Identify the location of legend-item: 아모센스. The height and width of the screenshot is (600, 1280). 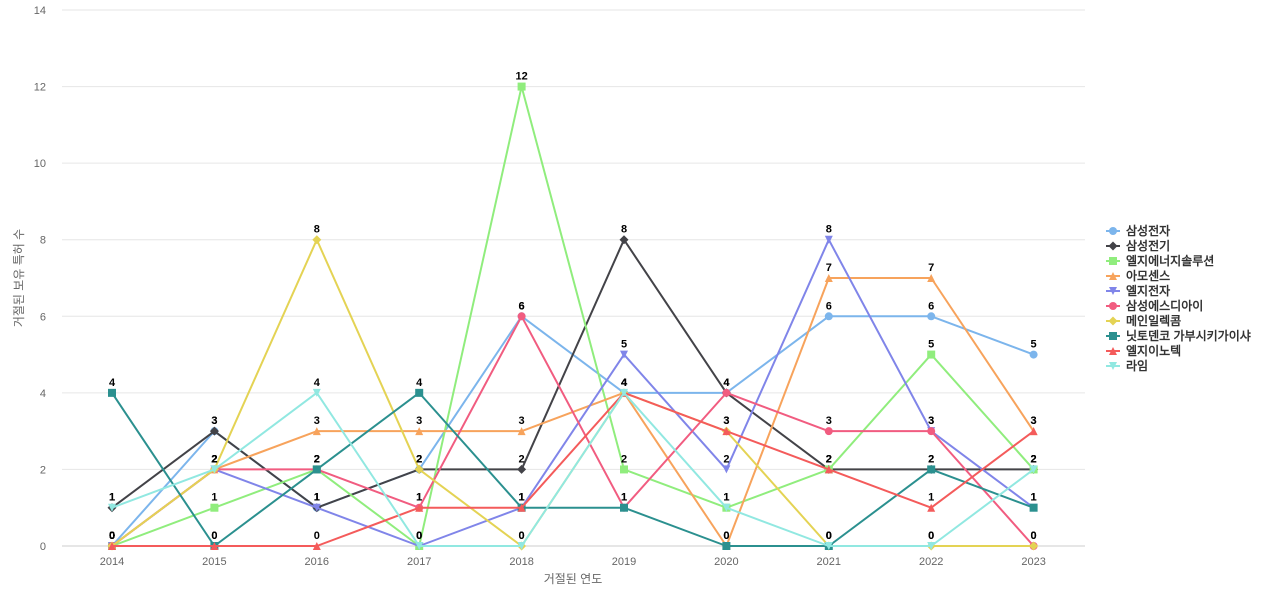
(1138, 275).